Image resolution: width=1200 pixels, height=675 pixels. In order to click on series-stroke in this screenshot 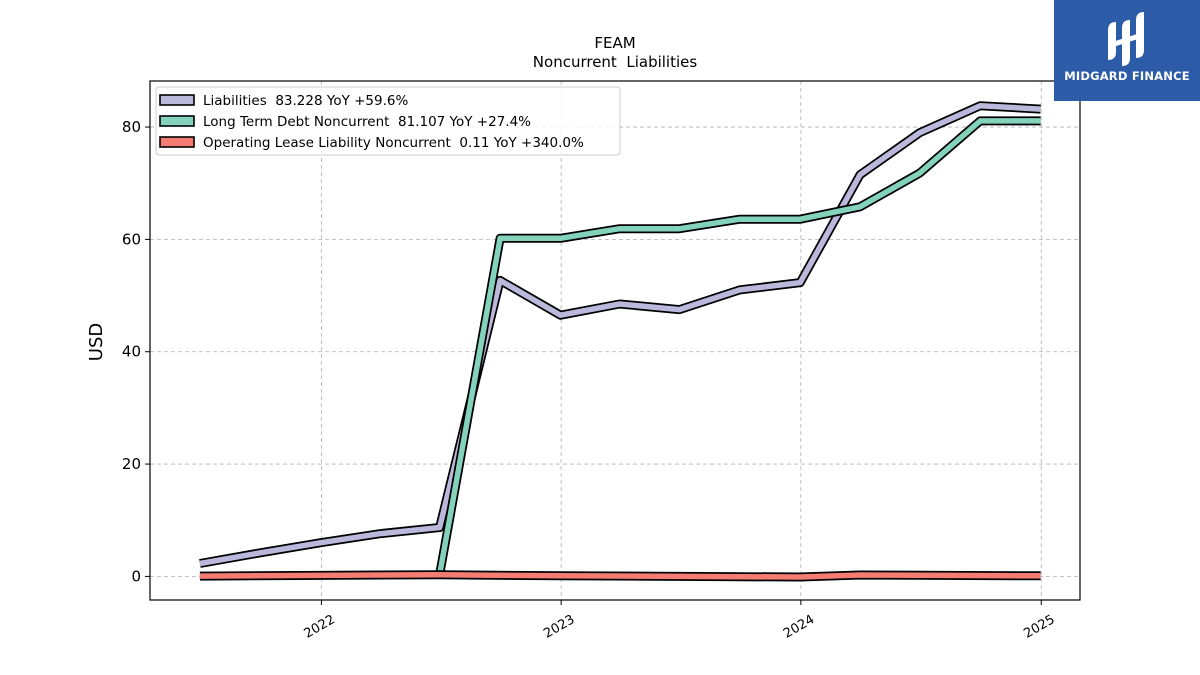, I will do `click(620, 575)`.